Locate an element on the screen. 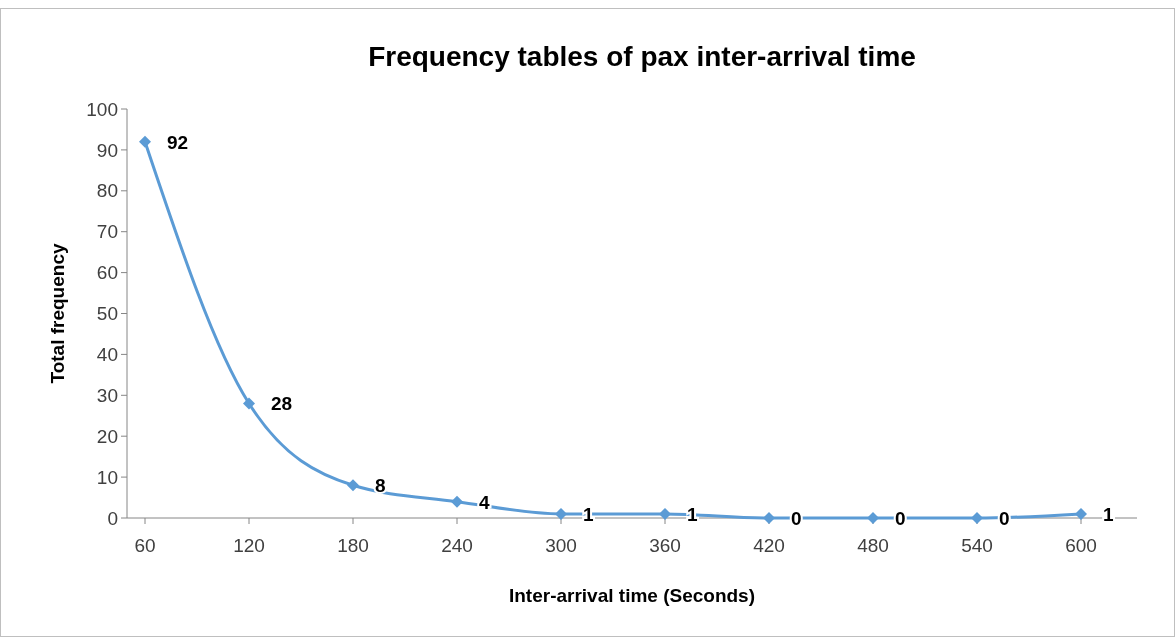 The image size is (1176, 638). y-tick-label: 30 is located at coordinates (107, 395).